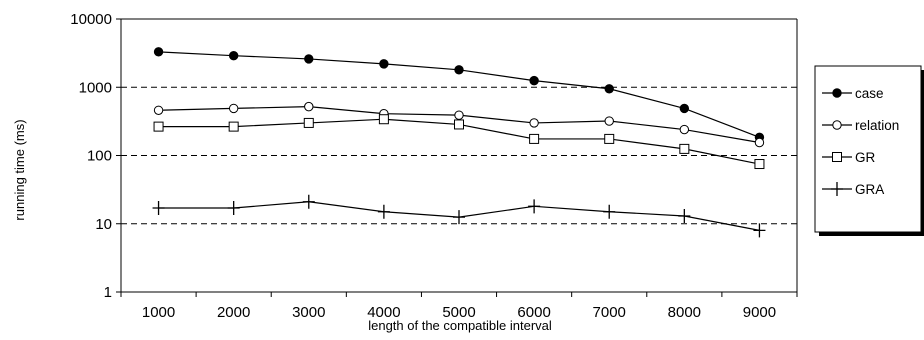  I want to click on x-tick-label: 4000, so click(383, 312).